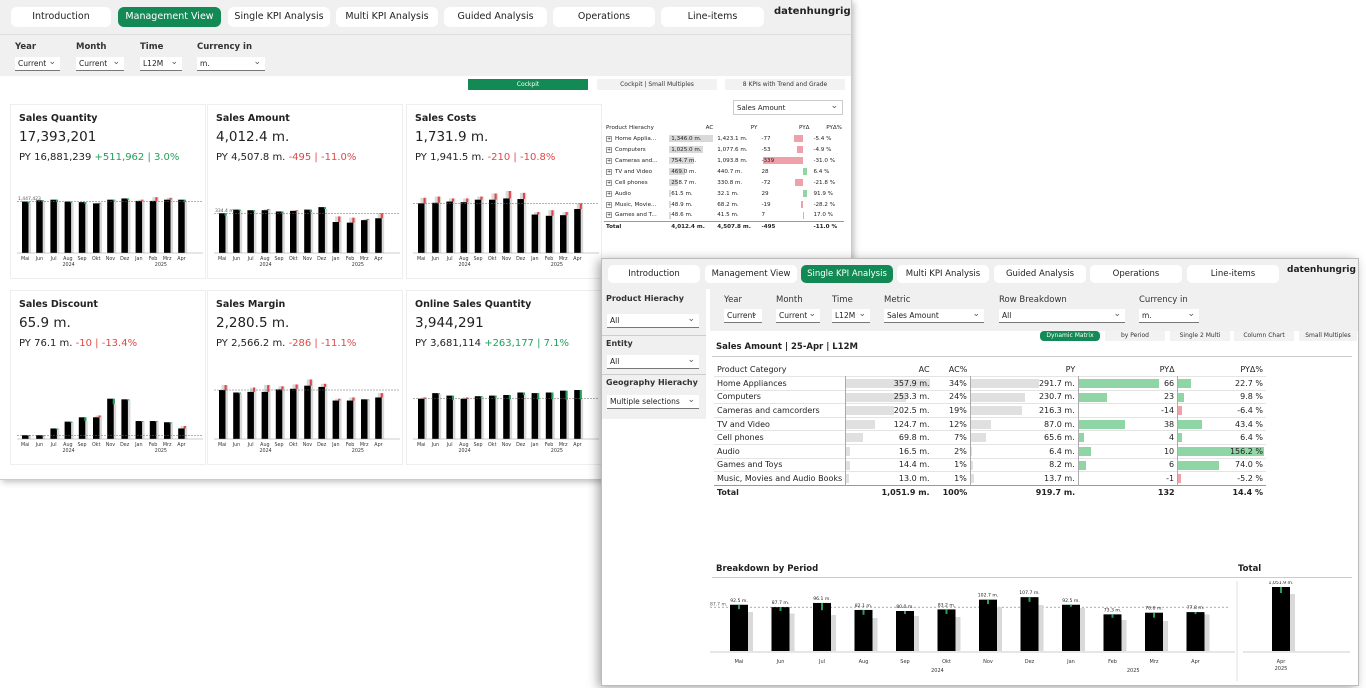 This screenshot has height=688, width=1366. I want to click on table-row: + Audio 61.5 m. 32.1 m. 29 91.9 %, so click(724, 193).